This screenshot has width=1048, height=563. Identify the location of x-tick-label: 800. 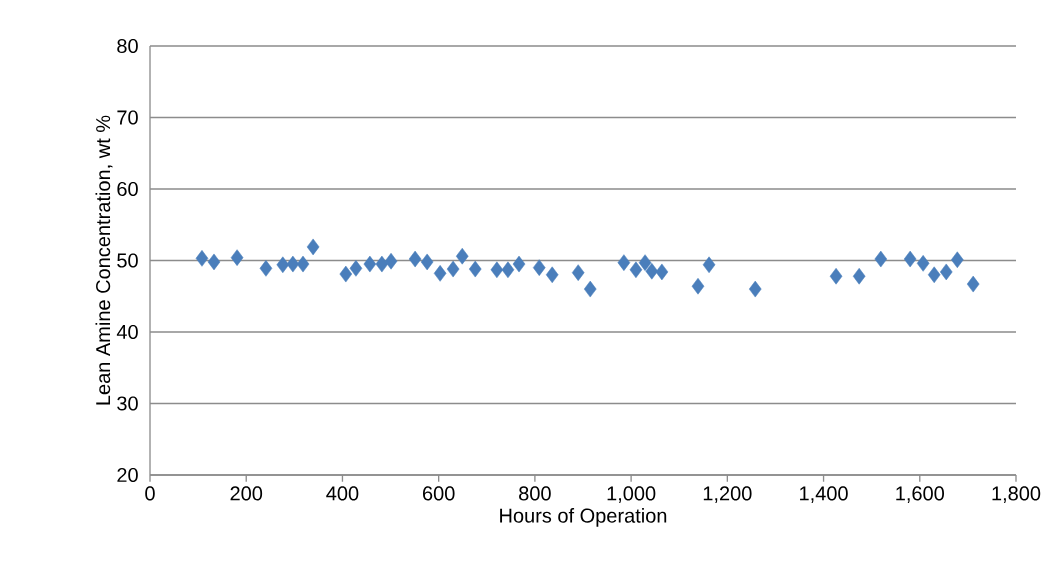
(535, 493).